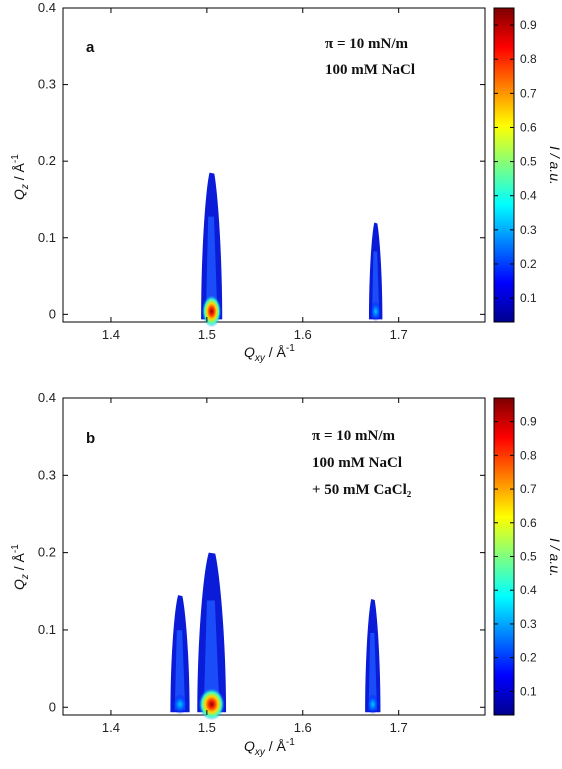  What do you see at coordinates (90, 438) in the screenshot?
I see `panel-label: b` at bounding box center [90, 438].